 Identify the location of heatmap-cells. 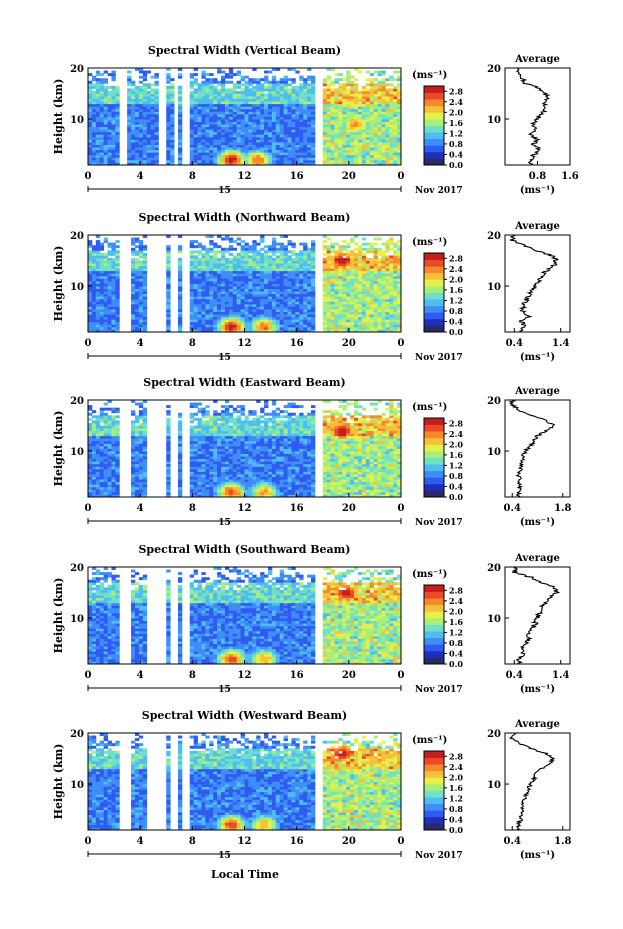
(245, 449).